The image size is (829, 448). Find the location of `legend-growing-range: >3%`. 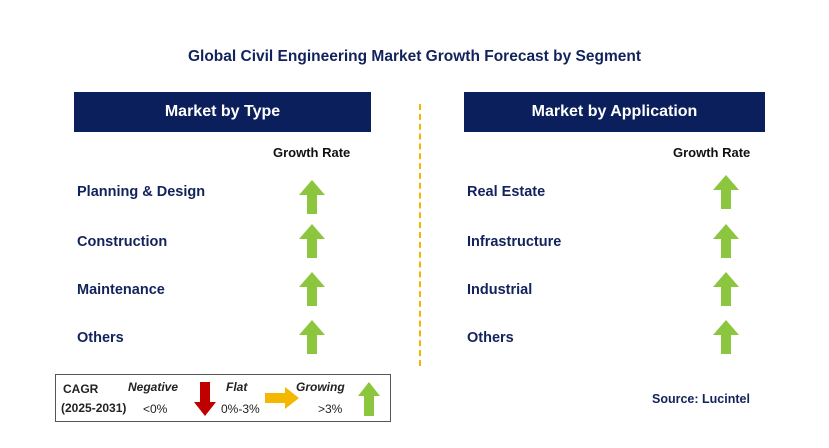

legend-growing-range: >3% is located at coordinates (330, 409).